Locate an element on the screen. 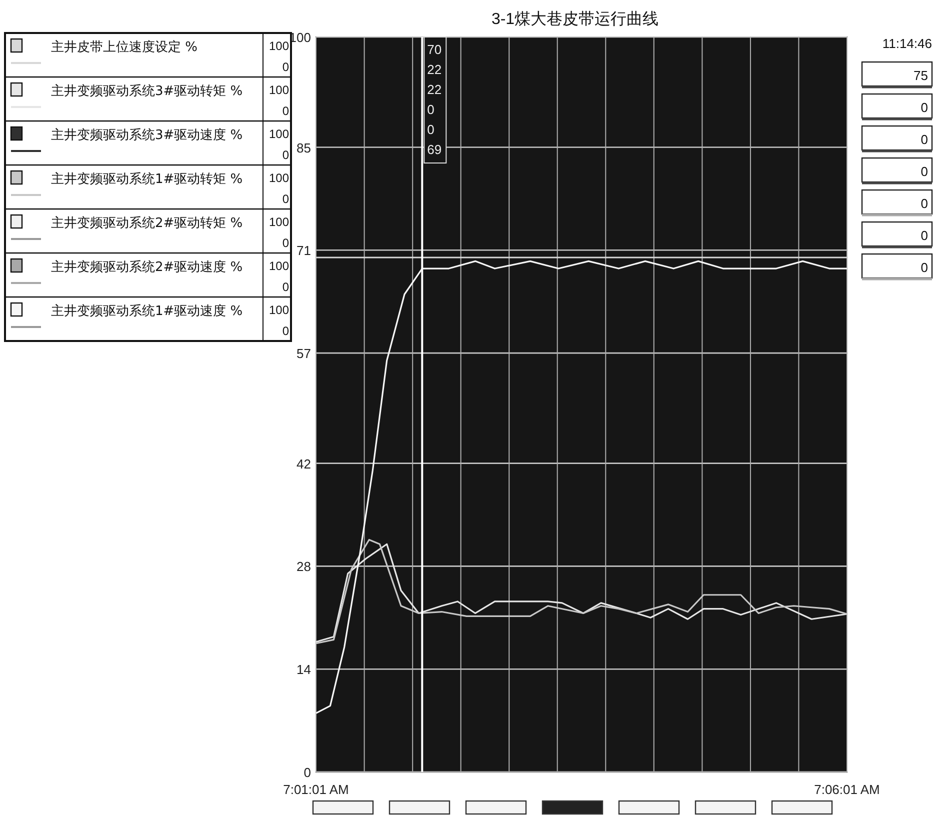 Image resolution: width=937 pixels, height=822 pixels. y-tick-label: 71 is located at coordinates (303, 250).